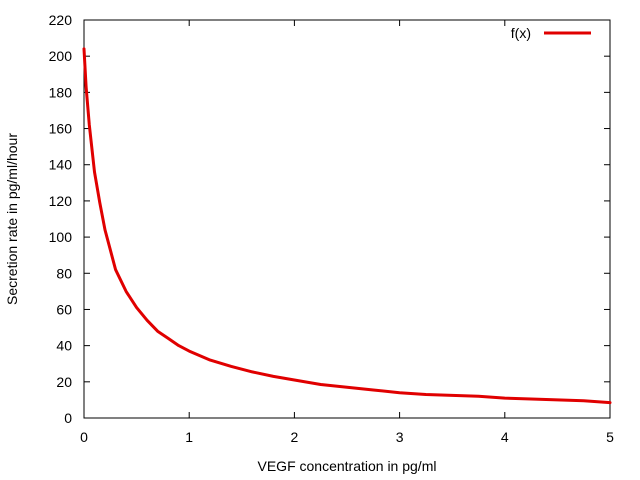  I want to click on y-tick-label: 140, so click(61, 165).